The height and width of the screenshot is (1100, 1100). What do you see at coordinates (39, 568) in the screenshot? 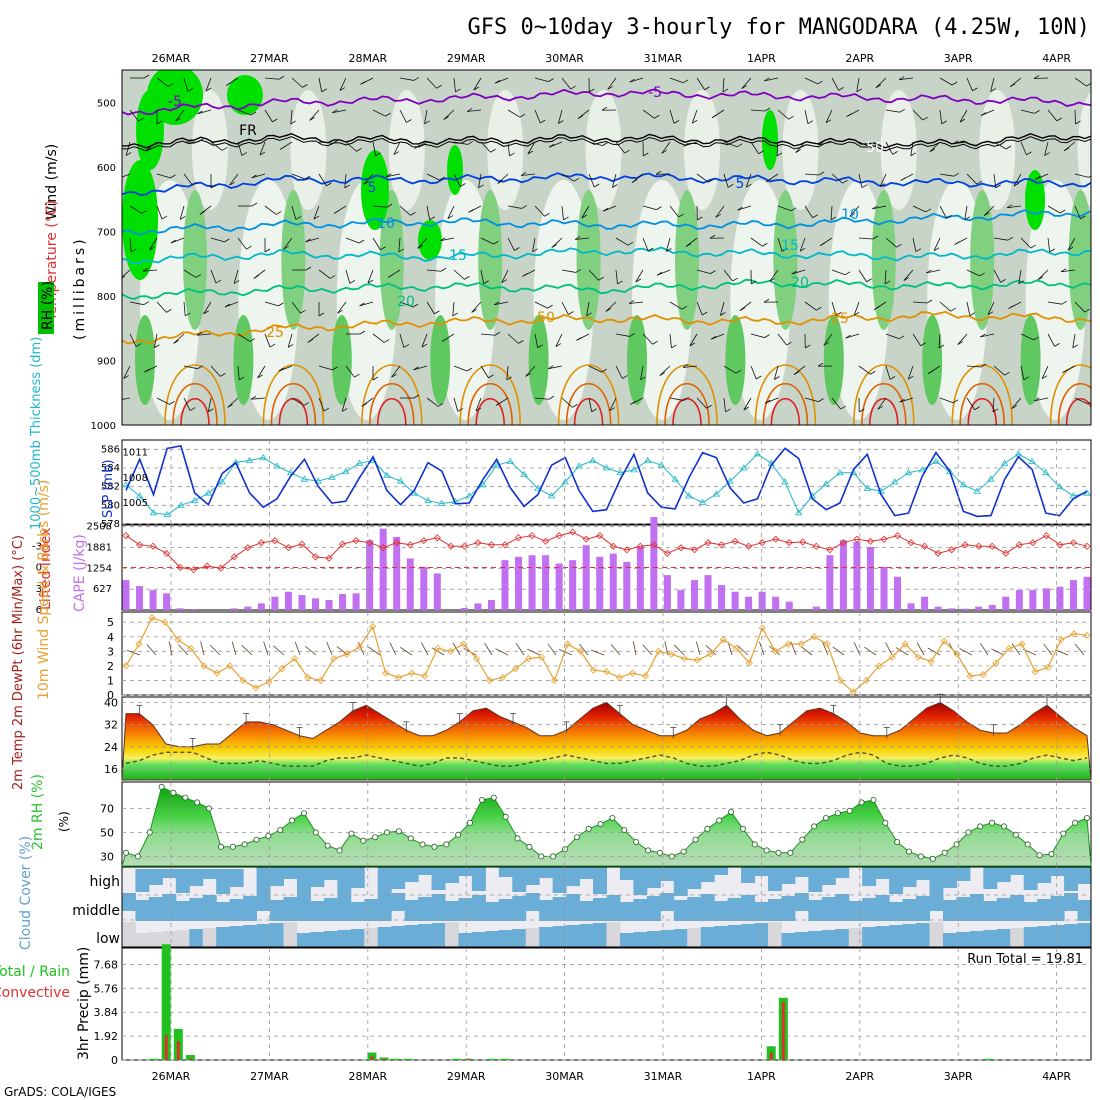
I see `li-tick: 0` at bounding box center [39, 568].